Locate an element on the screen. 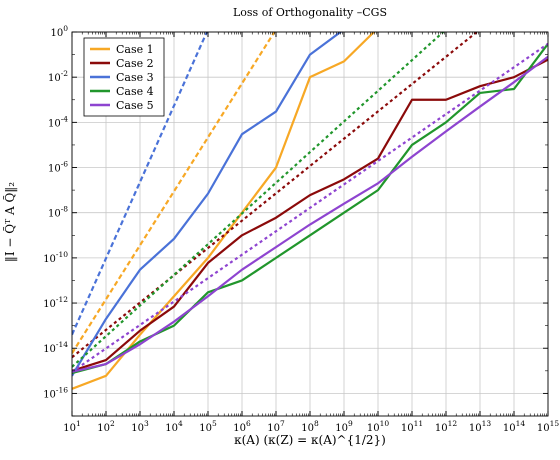 The width and height of the screenshot is (560, 460). x-tick-label: 10¹¹ is located at coordinates (412, 426).